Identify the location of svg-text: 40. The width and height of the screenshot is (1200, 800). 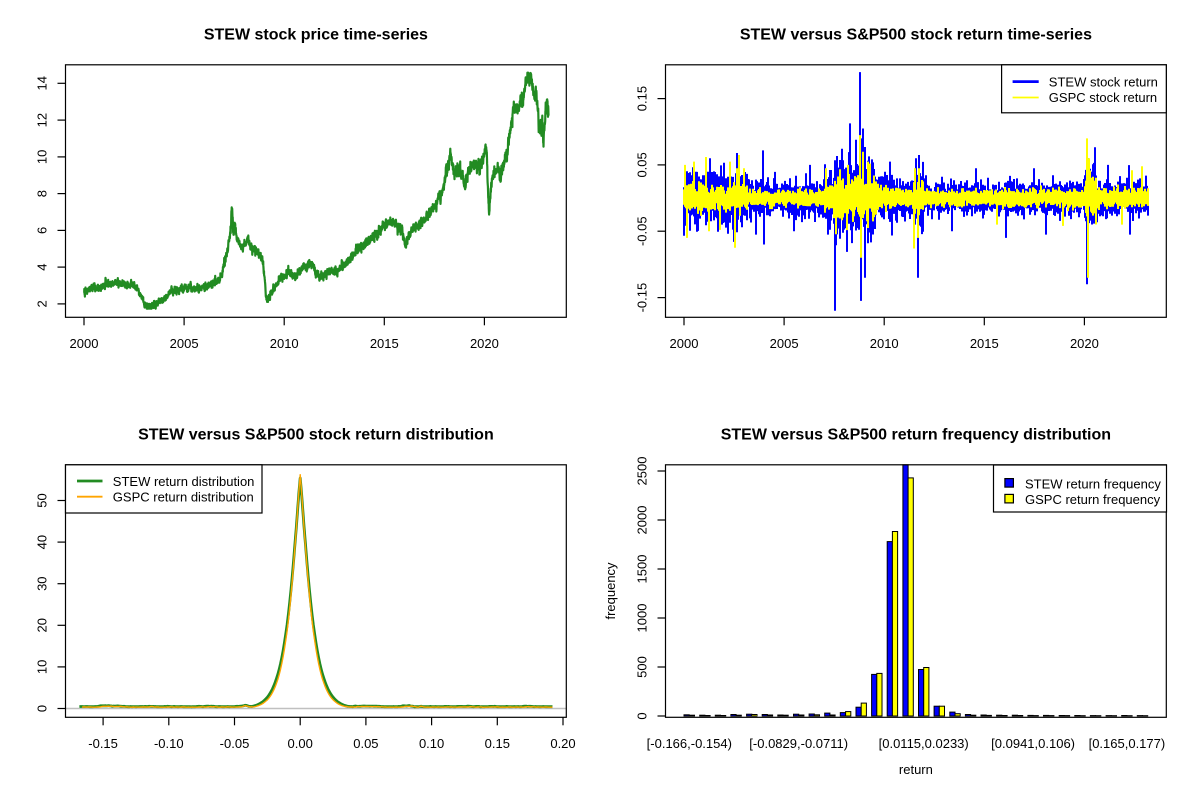
(42, 542).